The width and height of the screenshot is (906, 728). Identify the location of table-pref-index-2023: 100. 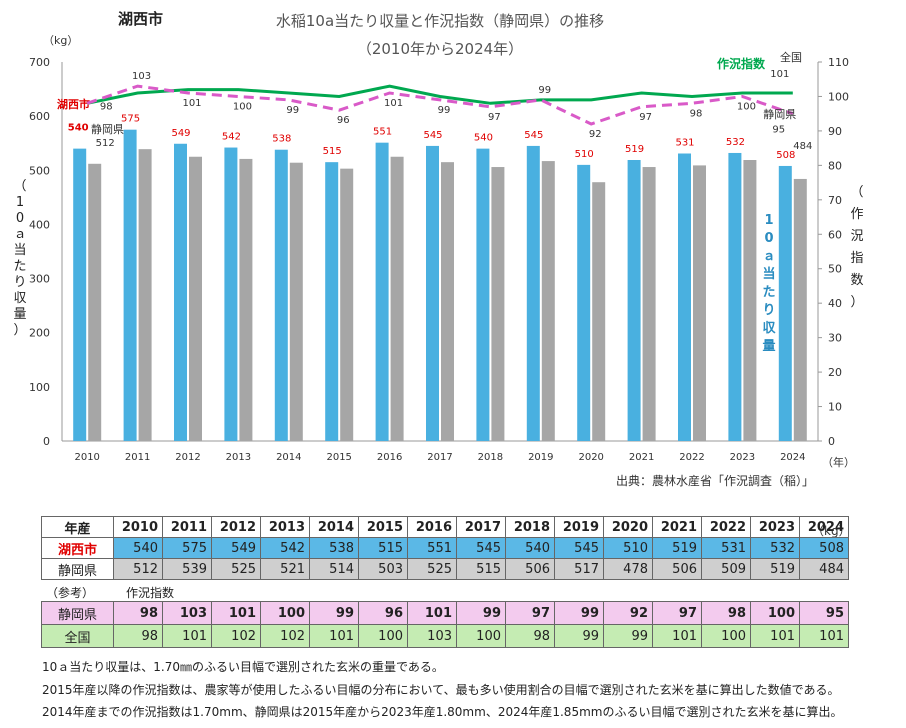
(775, 613).